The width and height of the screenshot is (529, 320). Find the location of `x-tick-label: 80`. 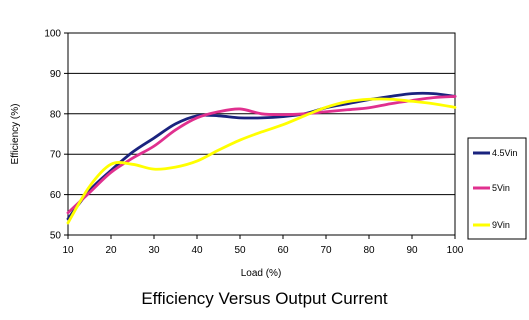

x-tick-label: 80 is located at coordinates (369, 250).